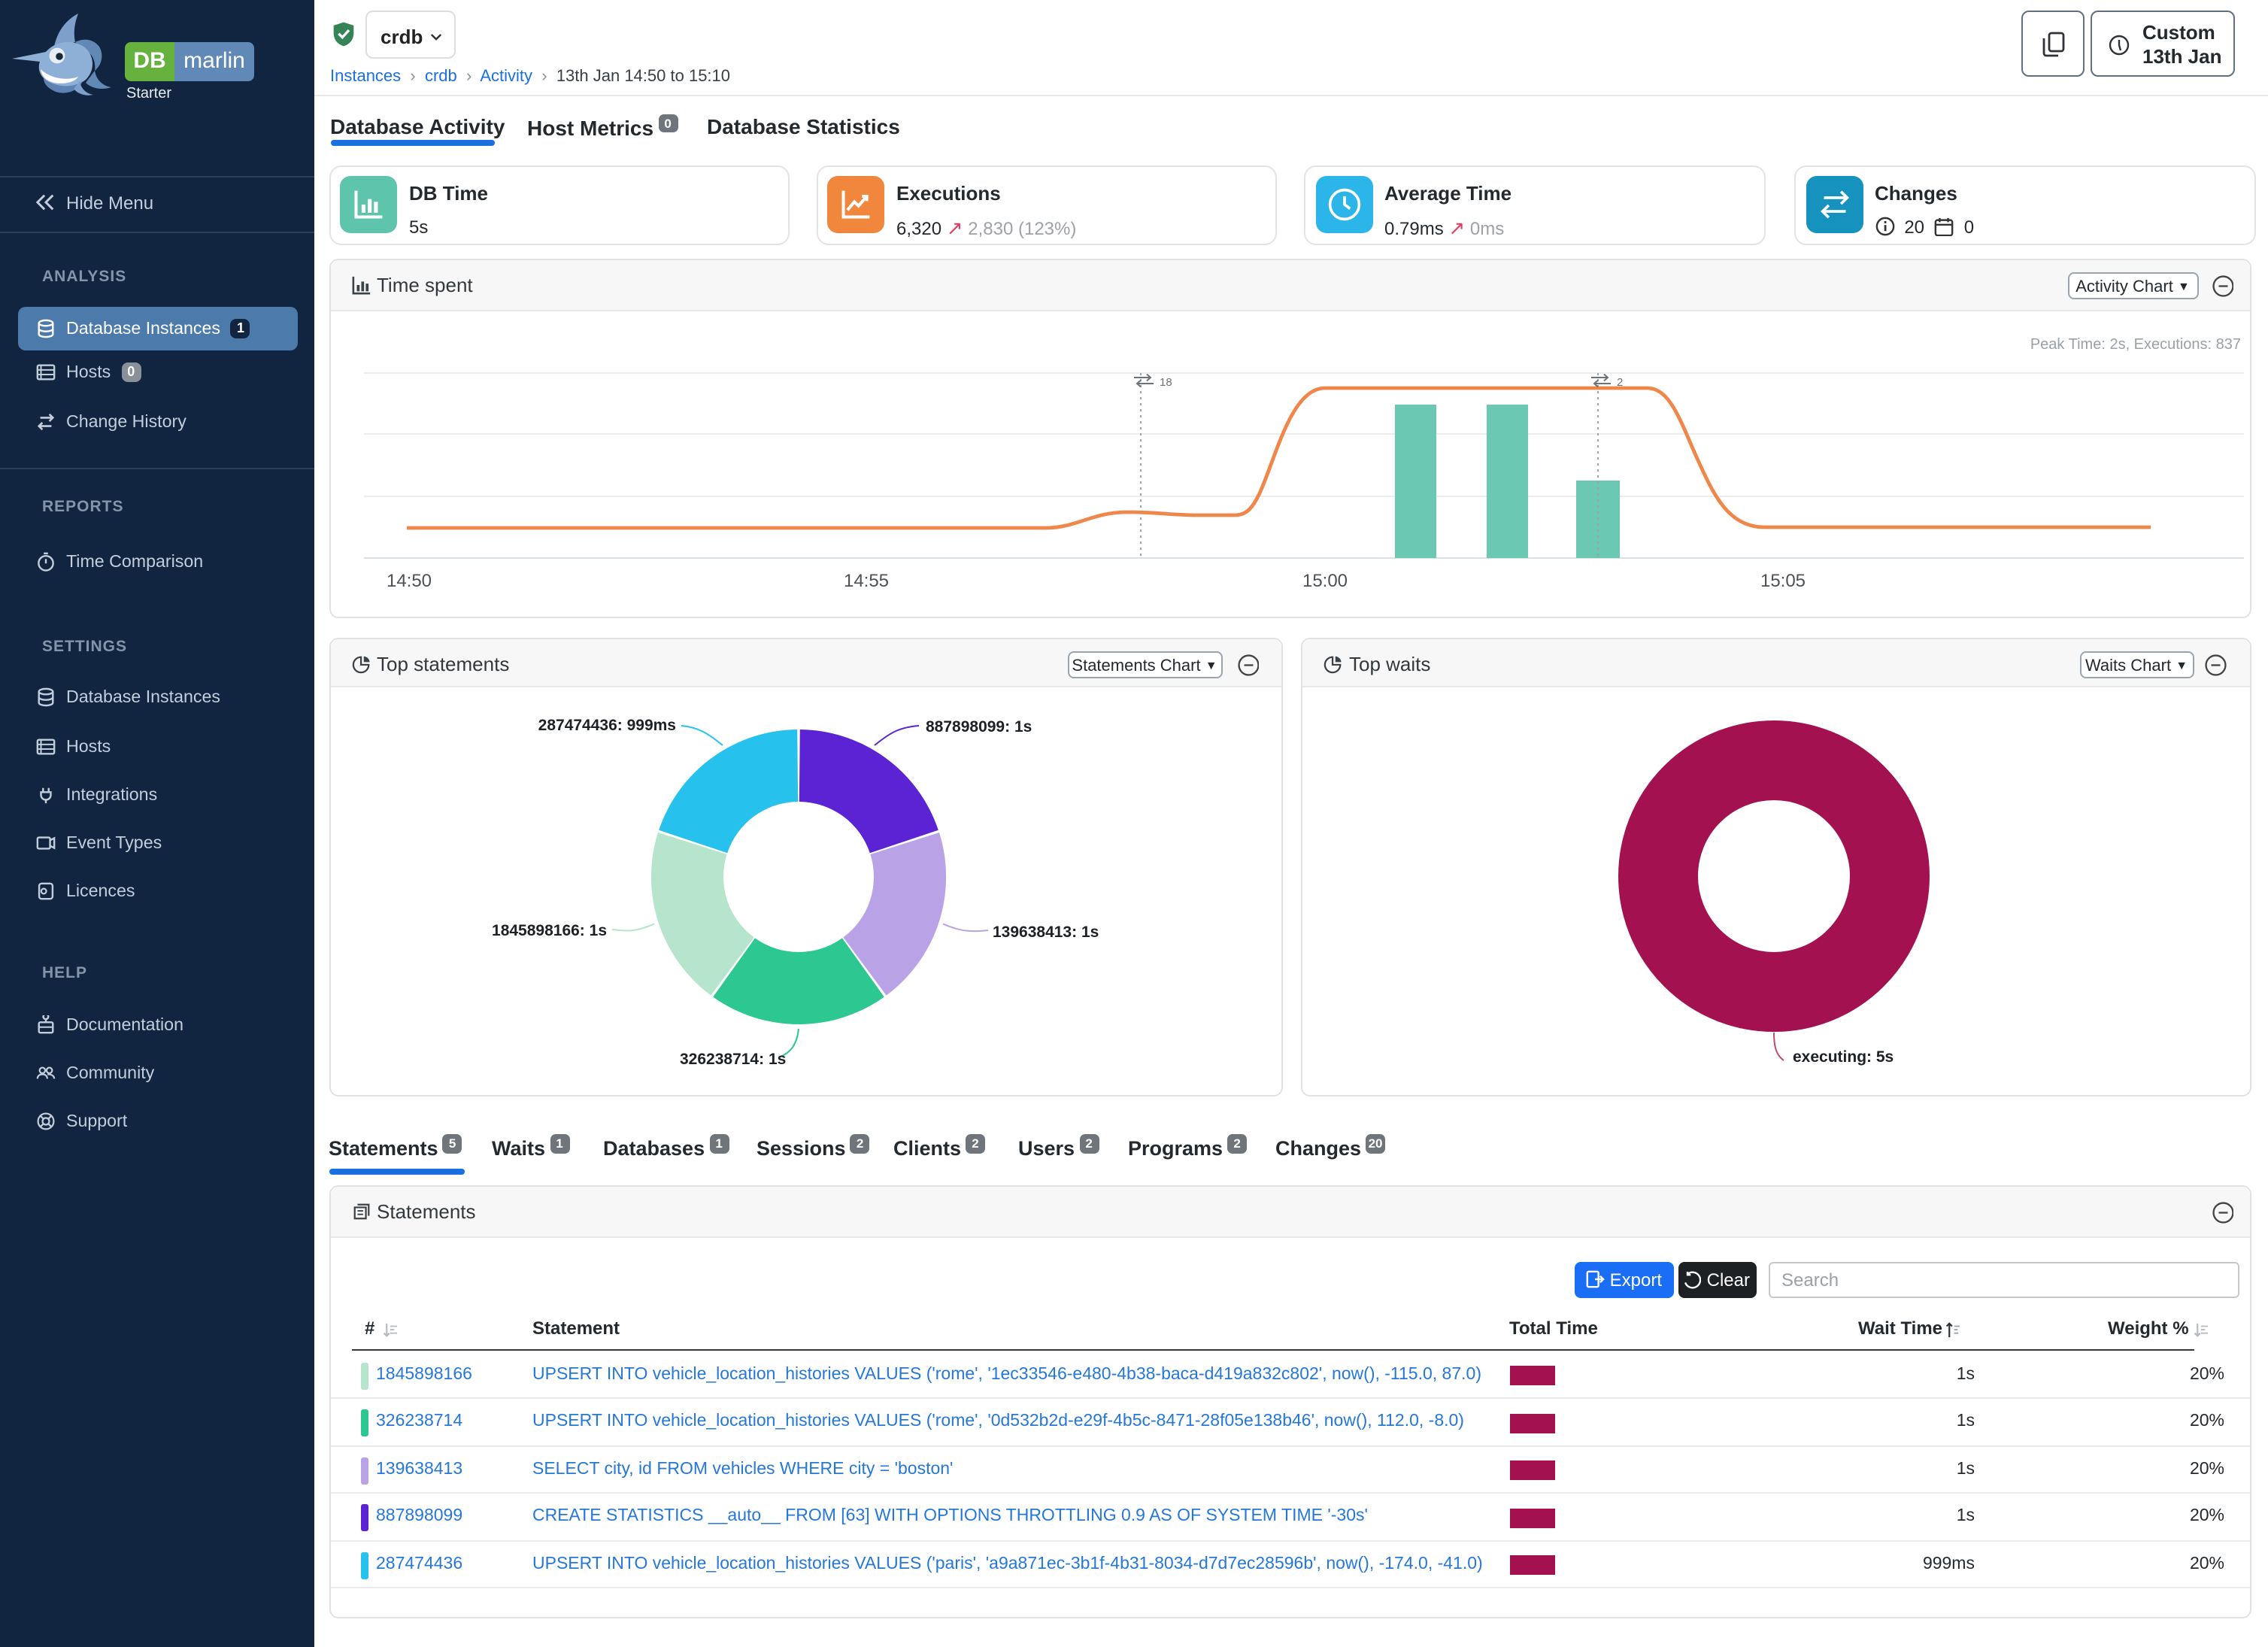 The height and width of the screenshot is (1647, 2268). Describe the element at coordinates (409, 580) in the screenshot. I see `svg-text: 14:50` at that location.